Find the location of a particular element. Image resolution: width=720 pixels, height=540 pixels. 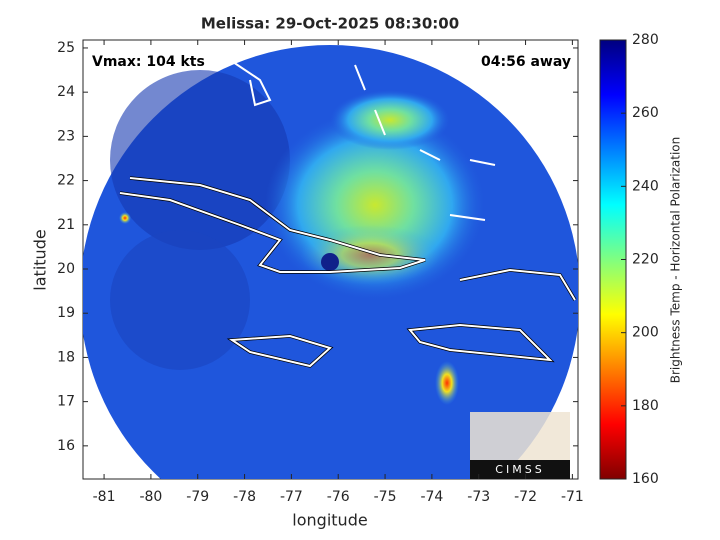

x-tick-label: -78 is located at coordinates (244, 497).